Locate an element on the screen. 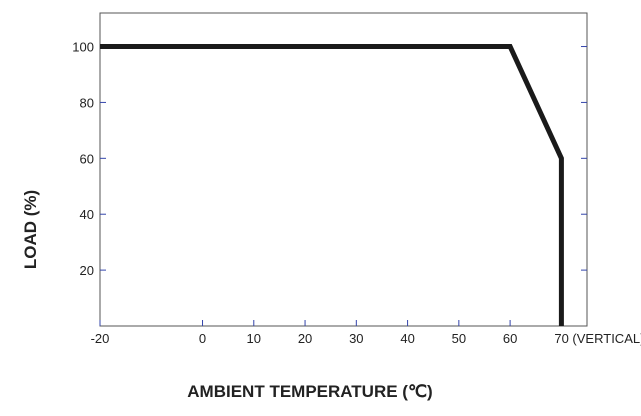 The width and height of the screenshot is (641, 416). x-tick-label: -20 is located at coordinates (100, 338).